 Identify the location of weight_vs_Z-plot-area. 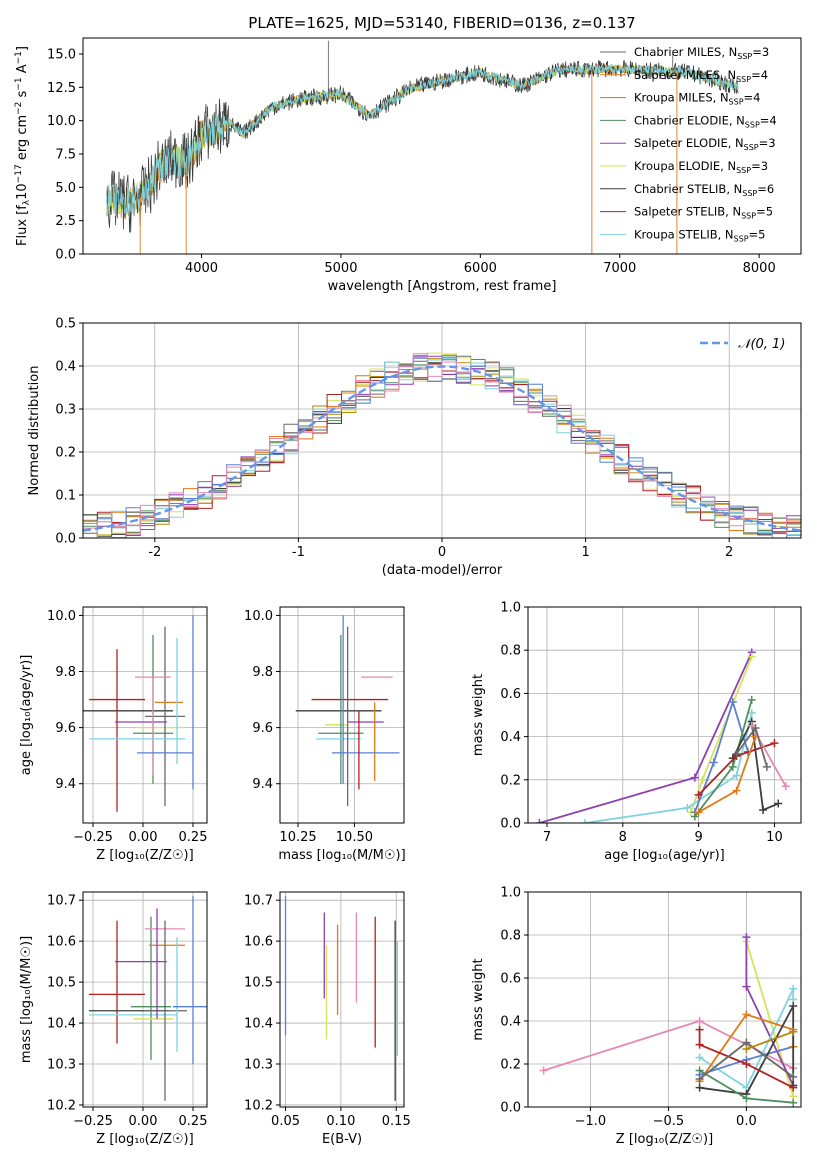
(668, 1020).